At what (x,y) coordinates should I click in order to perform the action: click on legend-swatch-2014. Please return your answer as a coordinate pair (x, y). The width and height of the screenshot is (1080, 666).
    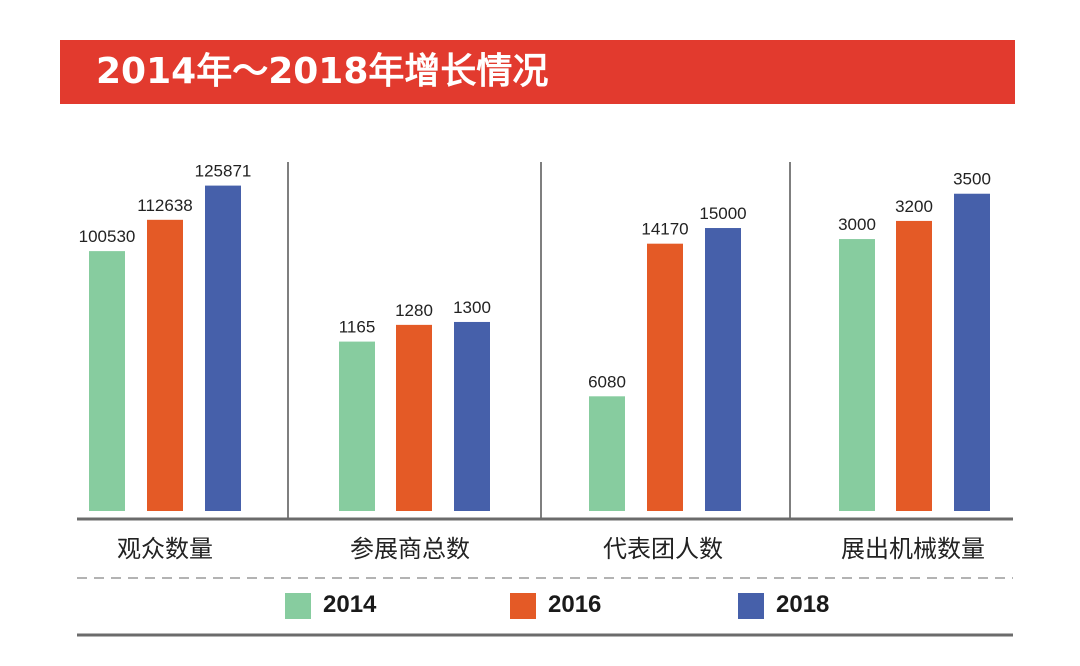
    Looking at the image, I should click on (298, 606).